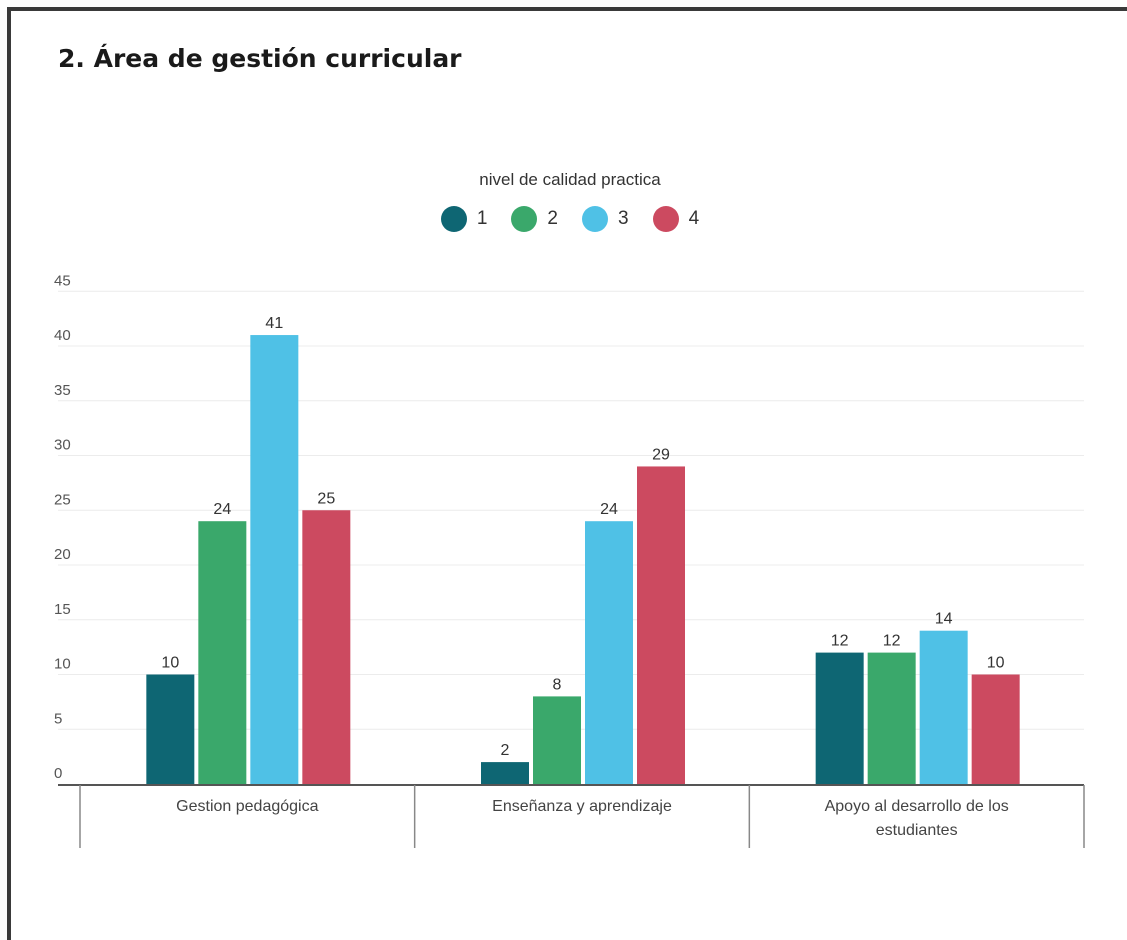 Image resolution: width=1127 pixels, height=940 pixels. What do you see at coordinates (552, 218) in the screenshot?
I see `legend-label-2: 2` at bounding box center [552, 218].